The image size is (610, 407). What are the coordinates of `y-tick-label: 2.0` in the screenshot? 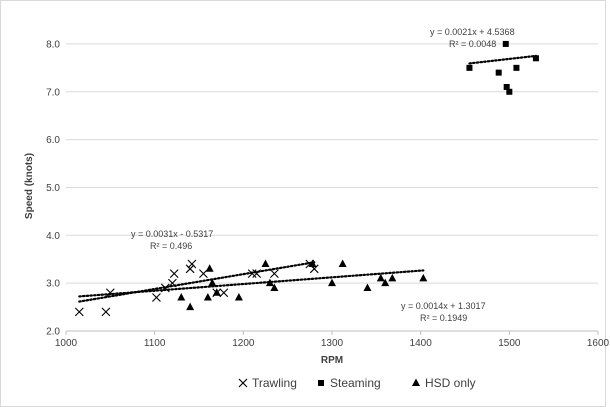 It's located at (53, 332).